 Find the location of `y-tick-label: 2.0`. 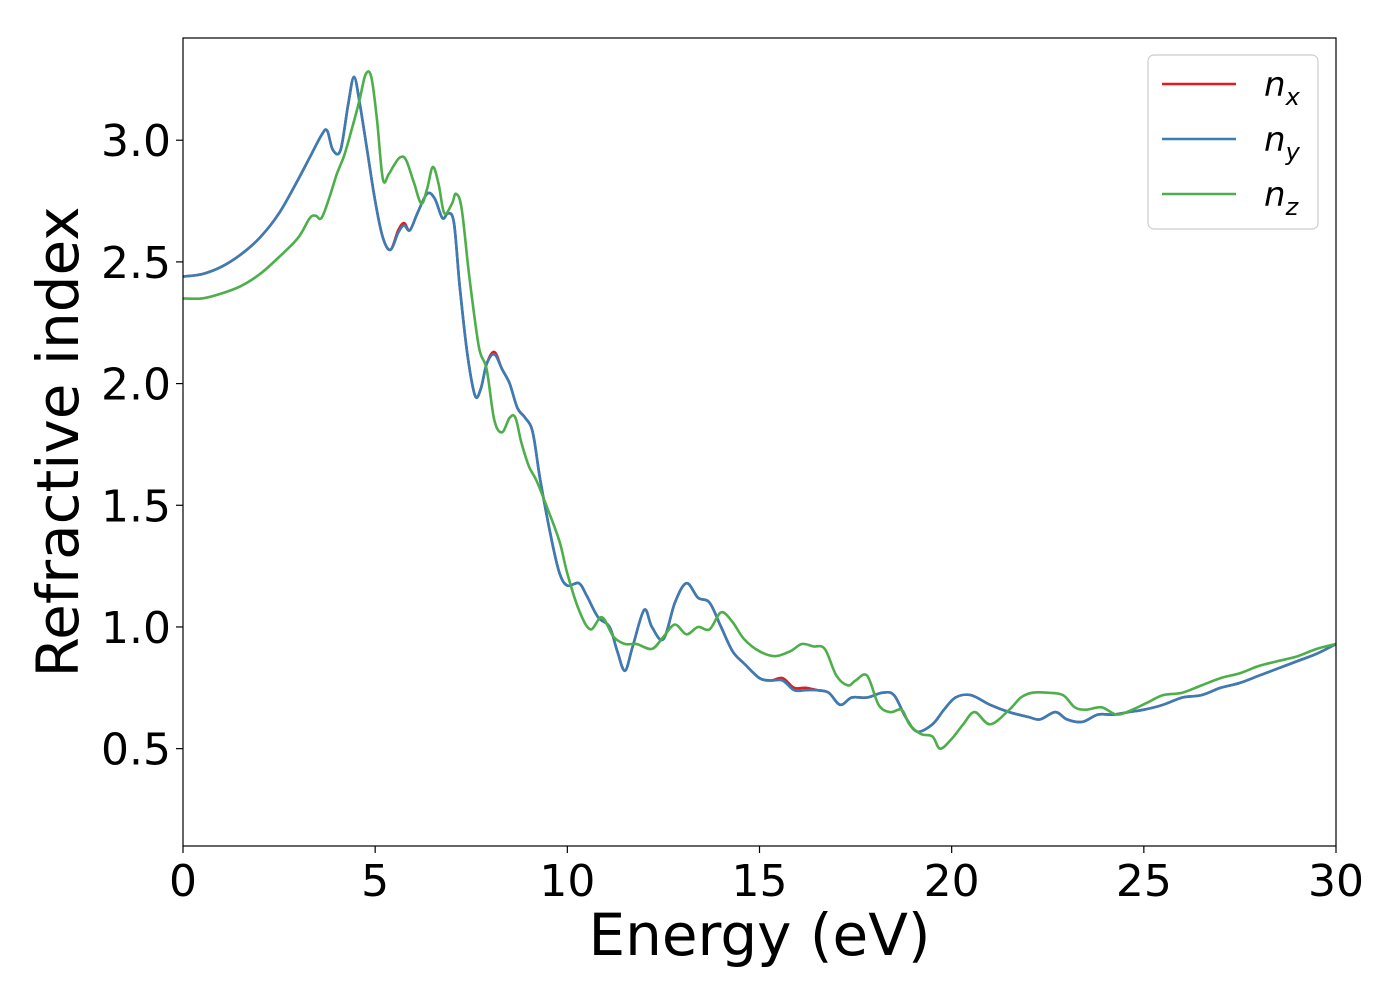

y-tick-label: 2.0 is located at coordinates (136, 385).